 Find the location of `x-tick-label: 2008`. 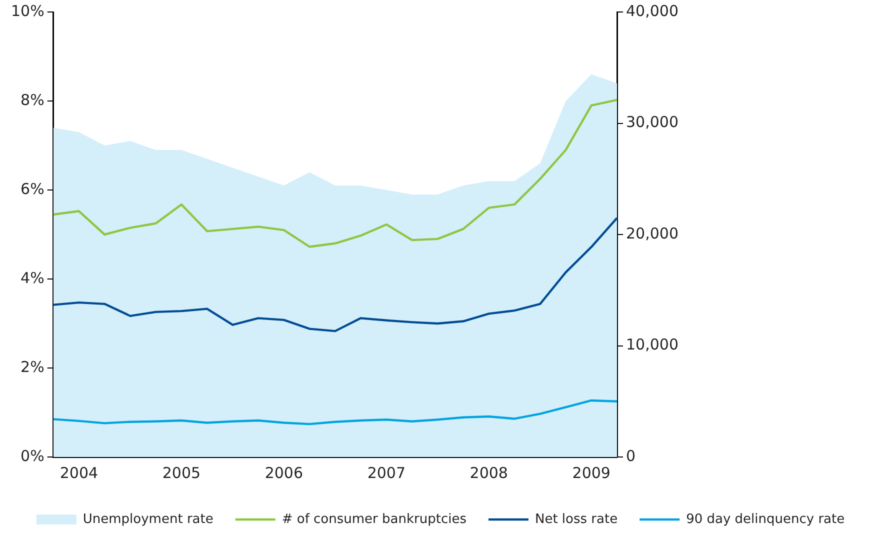

x-tick-label: 2008 is located at coordinates (489, 473).